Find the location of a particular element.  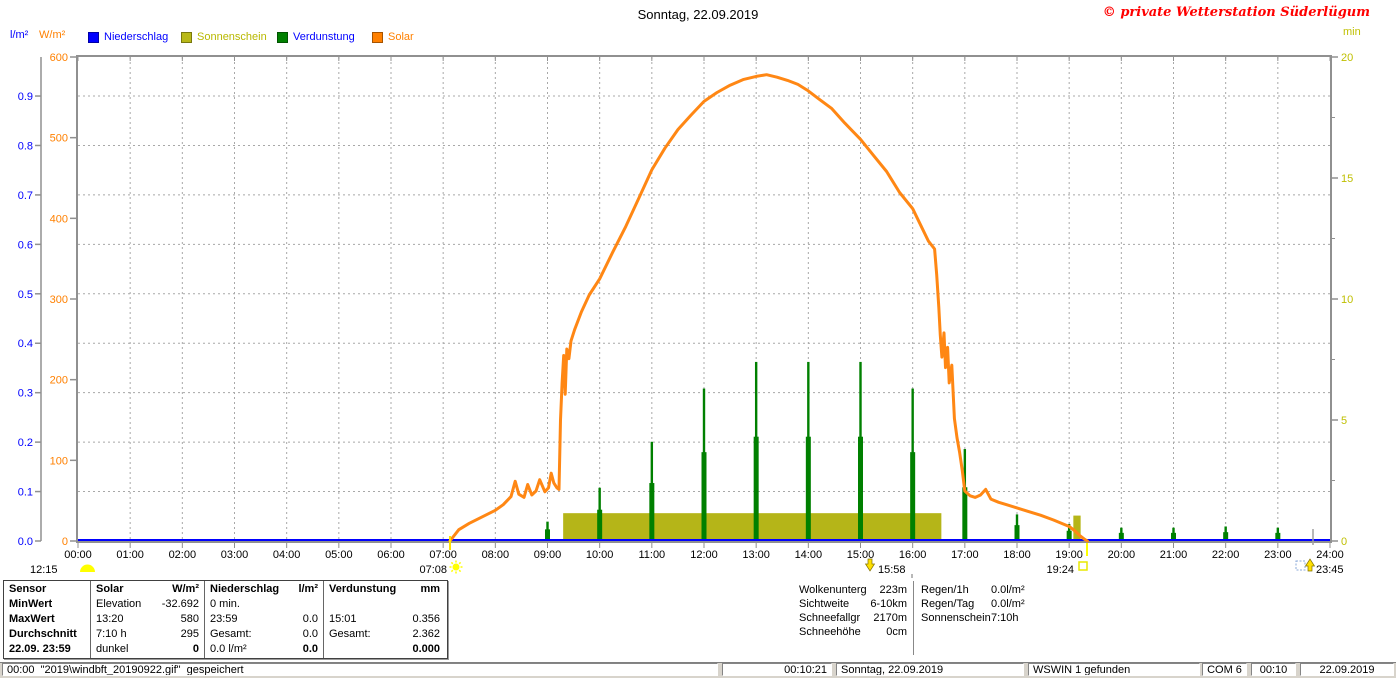

tick-label-time: 24:00 is located at coordinates (1330, 555).